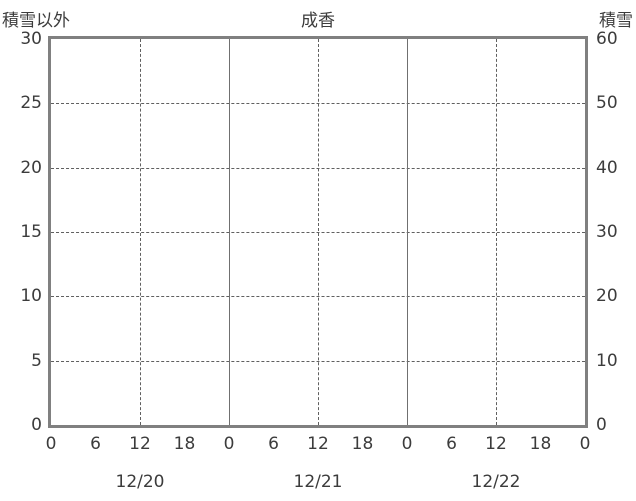 The width and height of the screenshot is (636, 501). What do you see at coordinates (36, 360) in the screenshot?
I see `y-axis-left-tick-label: 5` at bounding box center [36, 360].